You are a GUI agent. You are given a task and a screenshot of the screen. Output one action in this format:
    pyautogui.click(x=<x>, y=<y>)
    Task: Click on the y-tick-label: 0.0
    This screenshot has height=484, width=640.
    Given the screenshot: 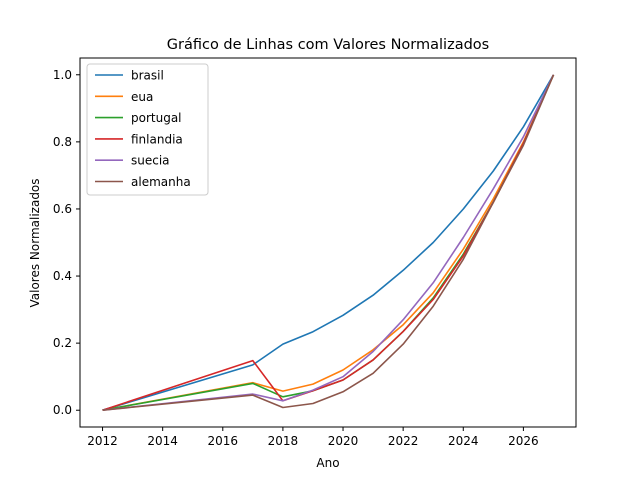 What is the action you would take?
    pyautogui.click(x=62, y=410)
    